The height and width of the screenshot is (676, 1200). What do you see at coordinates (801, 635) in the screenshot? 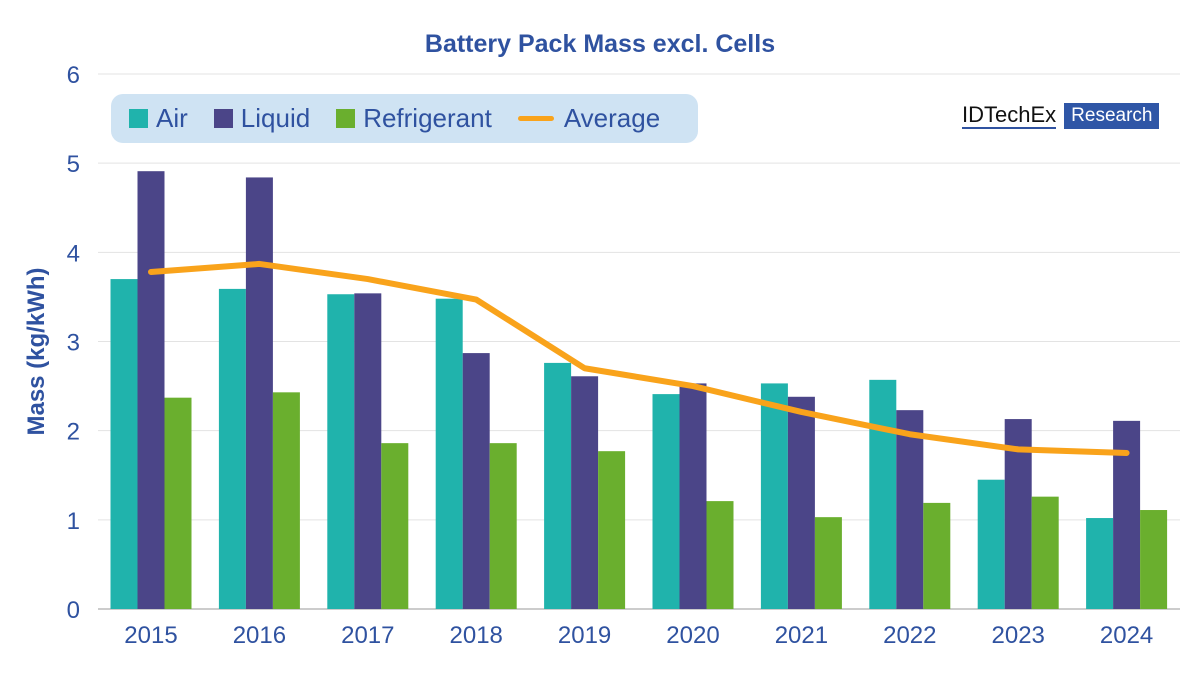
I see `x-tick-label: 2021` at bounding box center [801, 635].